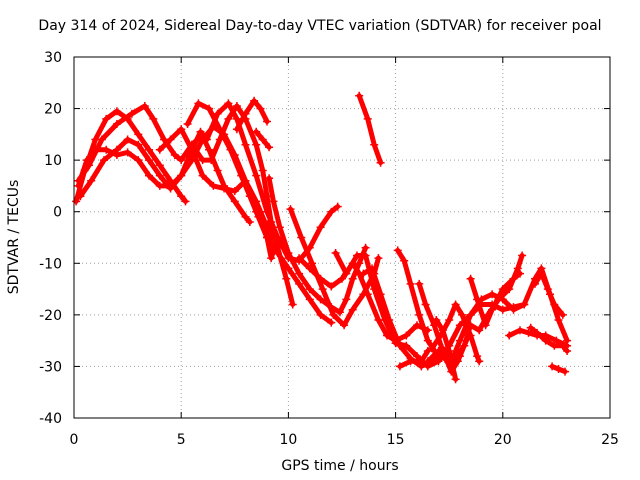  What do you see at coordinates (14, 237) in the screenshot?
I see `y-axis-label: SDTVAR / TECUs` at bounding box center [14, 237].